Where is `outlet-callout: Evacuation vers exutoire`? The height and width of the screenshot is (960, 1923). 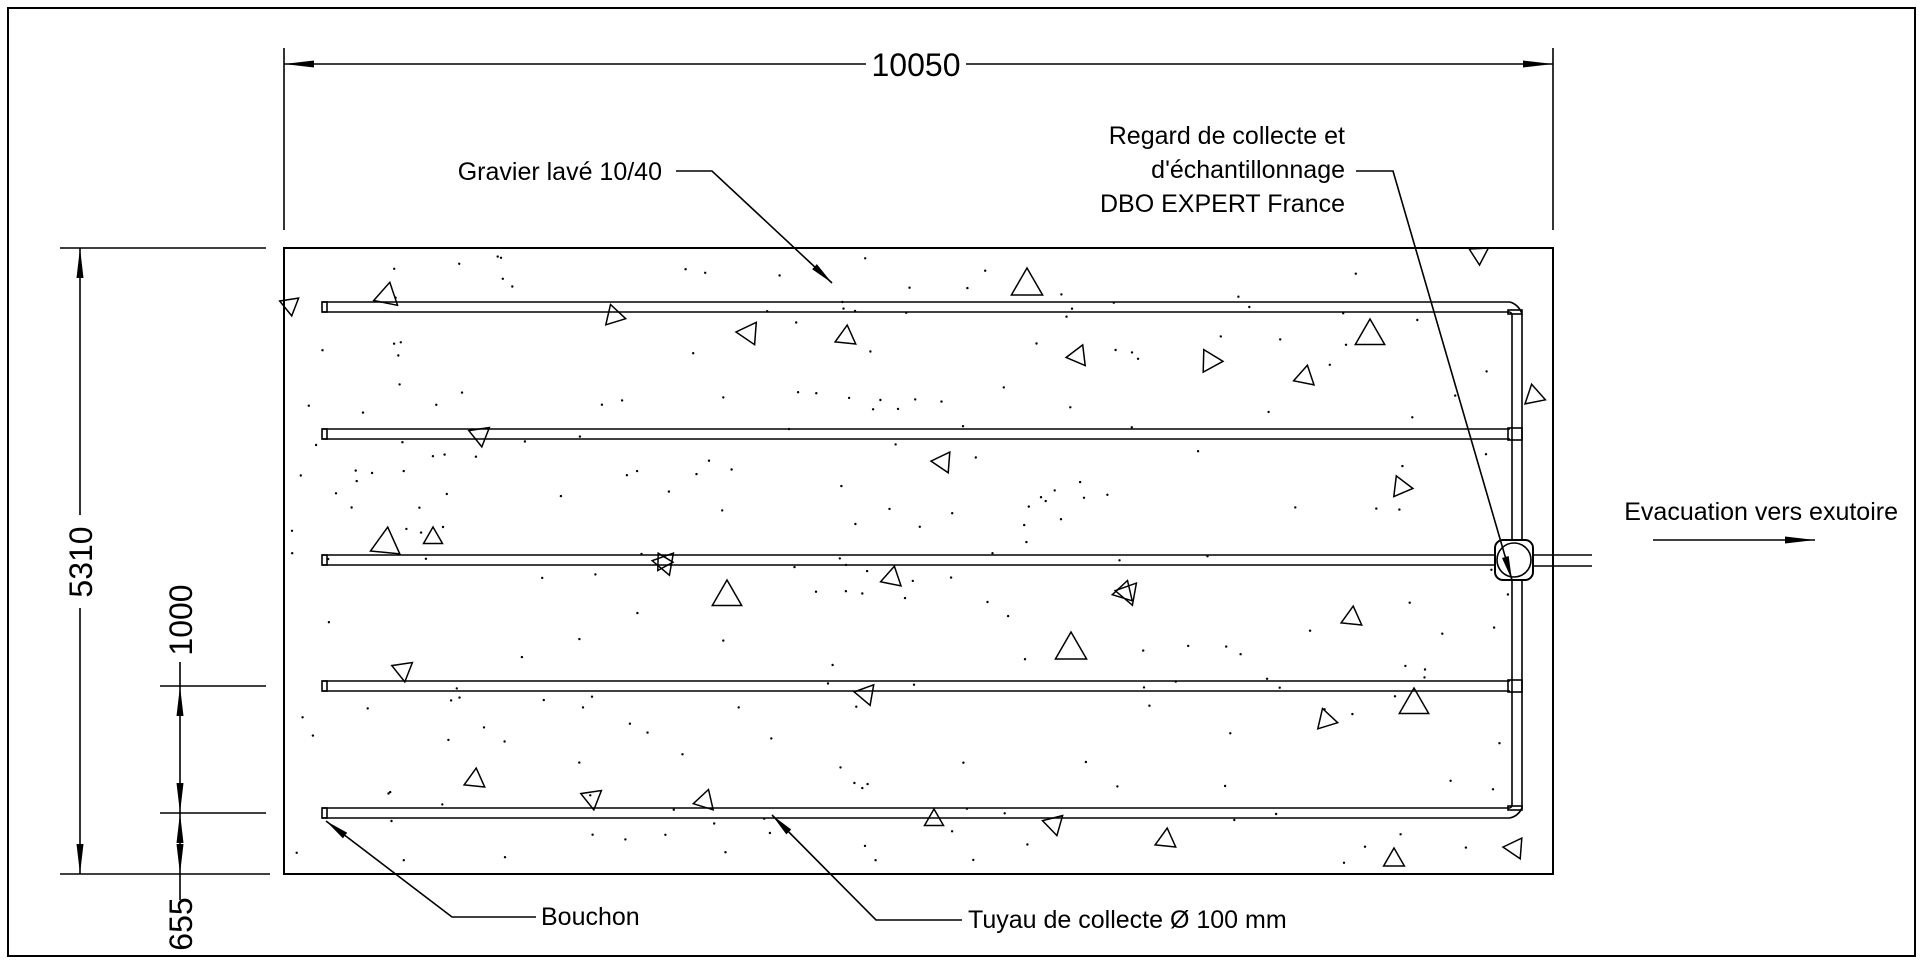
outlet-callout: Evacuation vers exutoire is located at coordinates (1761, 521).